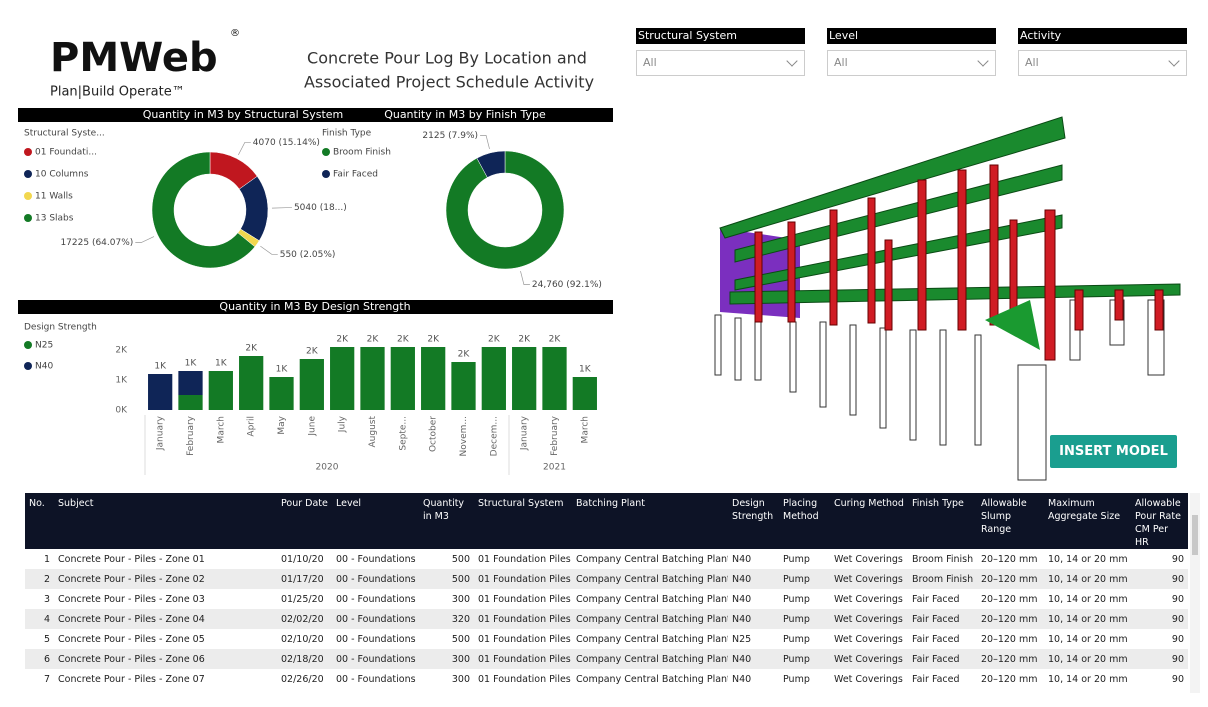 The image size is (1208, 707). I want to click on filter: Level All, so click(911, 52).